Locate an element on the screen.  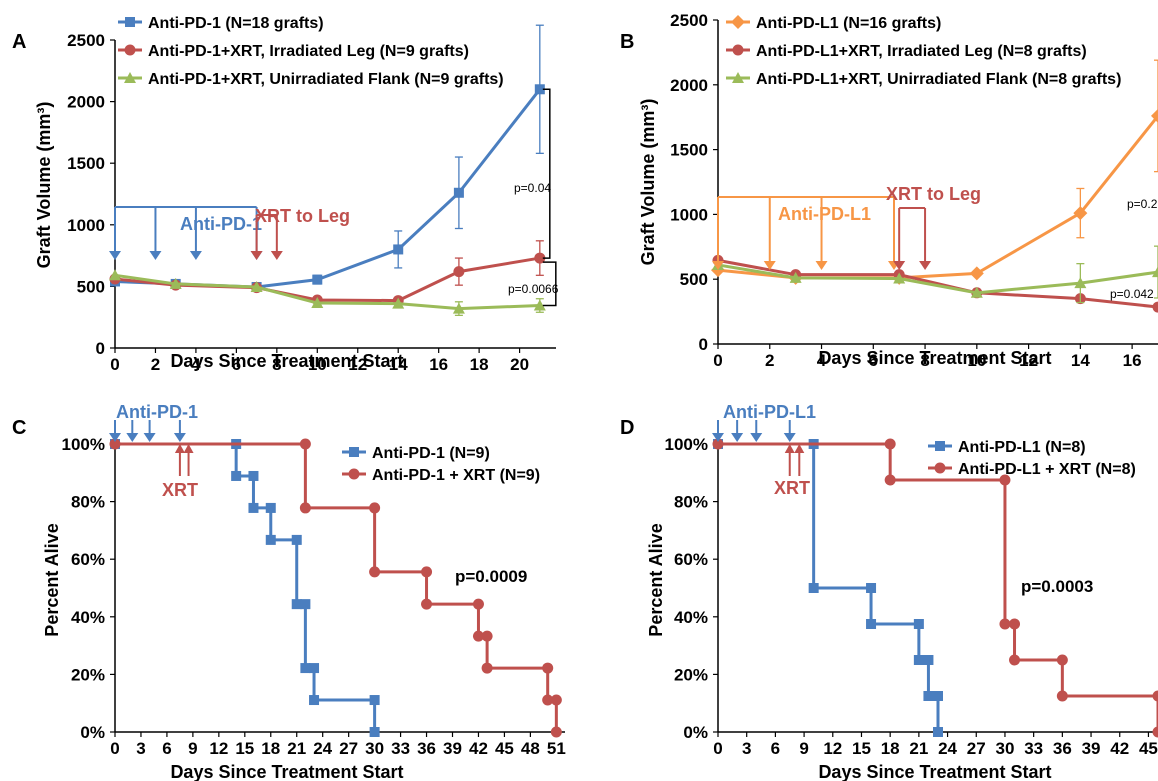
x-tick-label: 48 is located at coordinates (530, 748).